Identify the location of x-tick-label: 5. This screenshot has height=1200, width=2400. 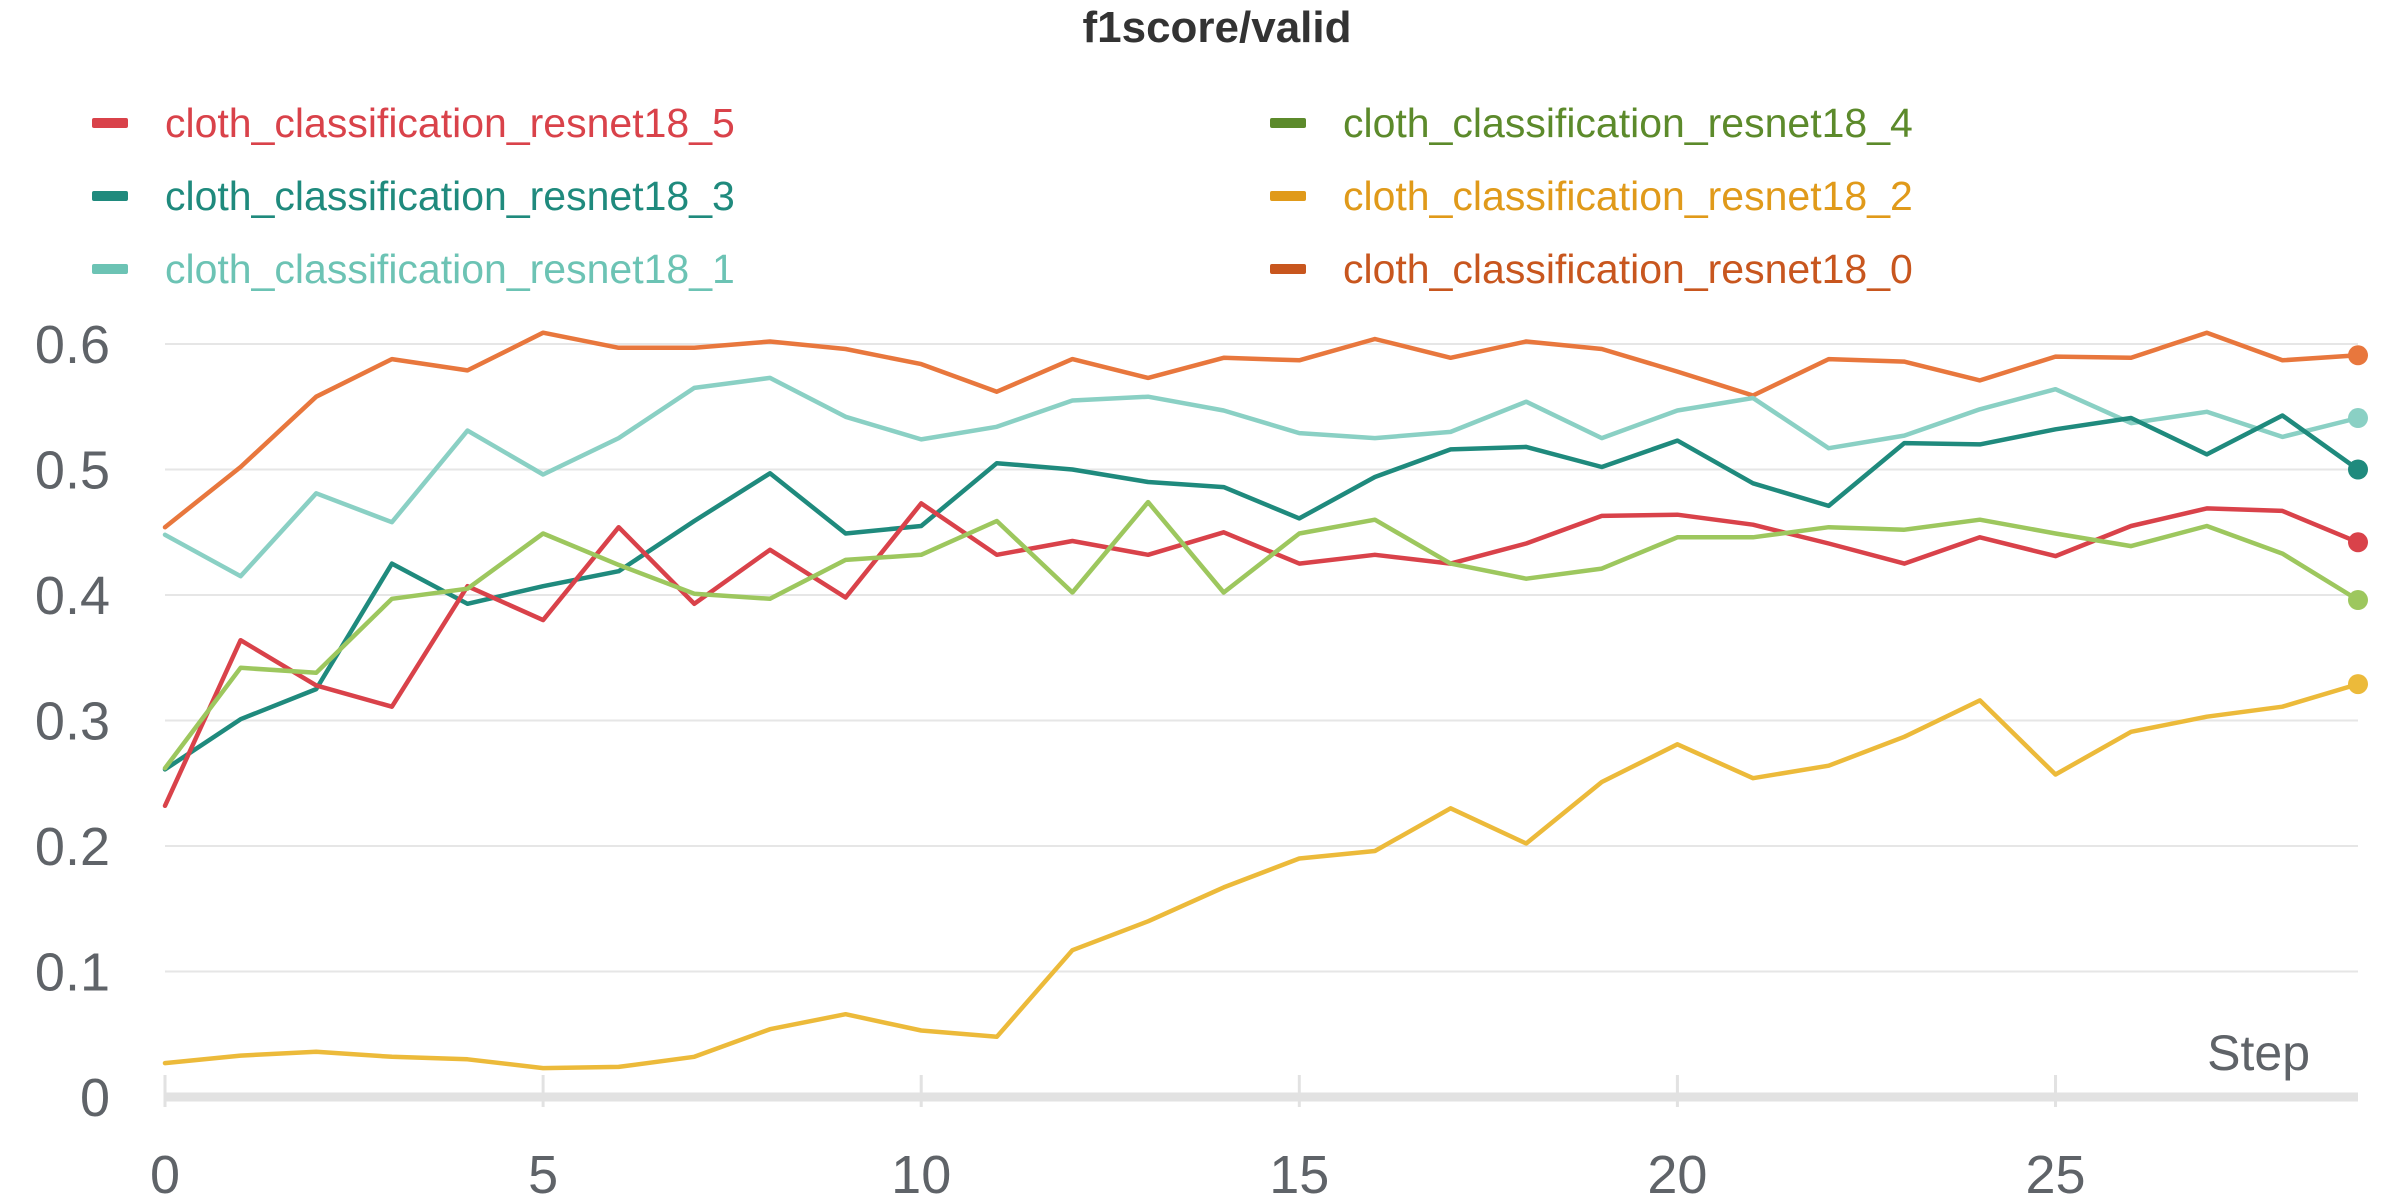
(543, 1172).